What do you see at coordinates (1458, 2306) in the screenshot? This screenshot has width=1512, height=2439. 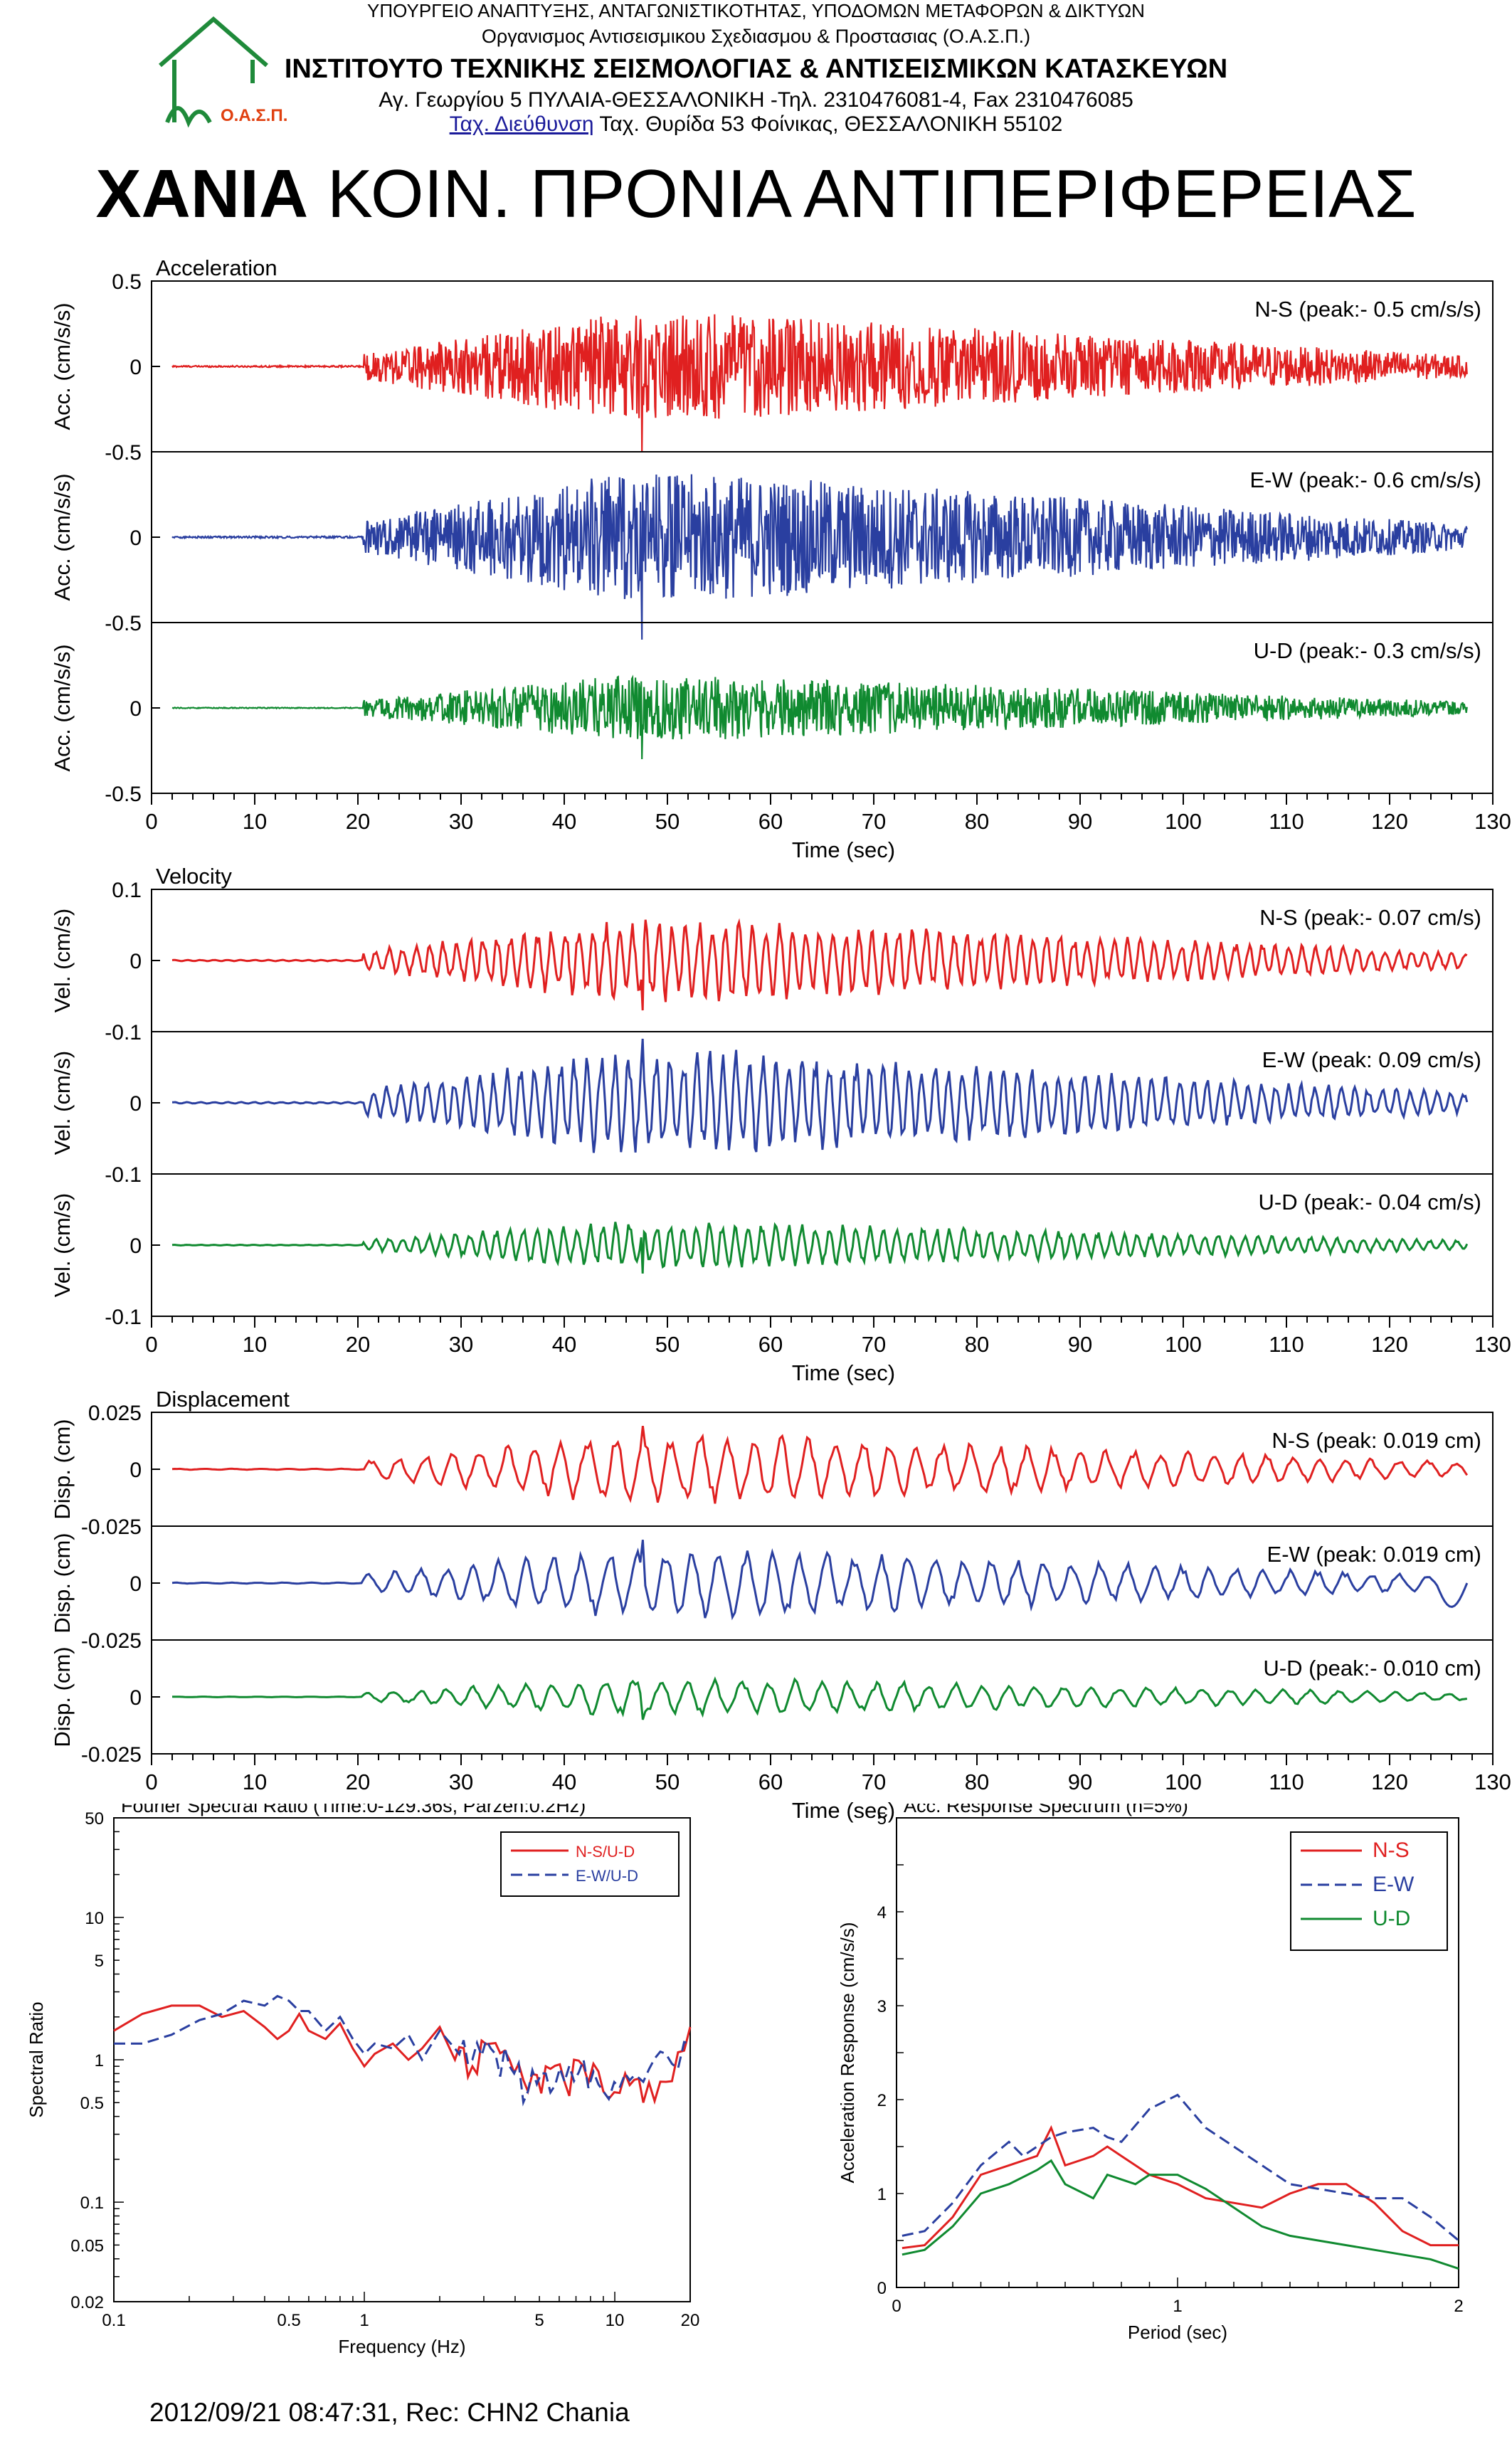 I see `x-tick-label: 2` at bounding box center [1458, 2306].